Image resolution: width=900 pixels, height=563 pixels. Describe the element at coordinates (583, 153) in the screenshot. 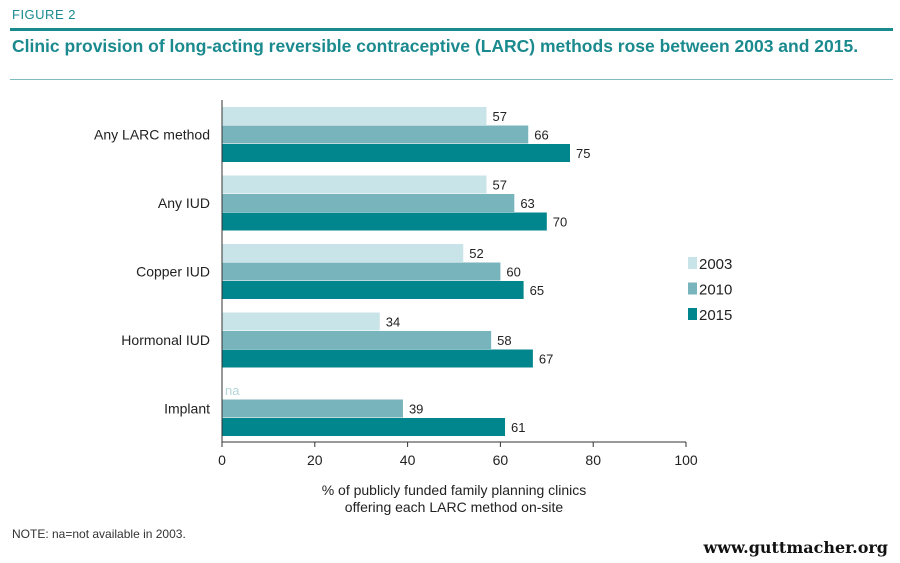

I see `data-label-2015: 75` at that location.